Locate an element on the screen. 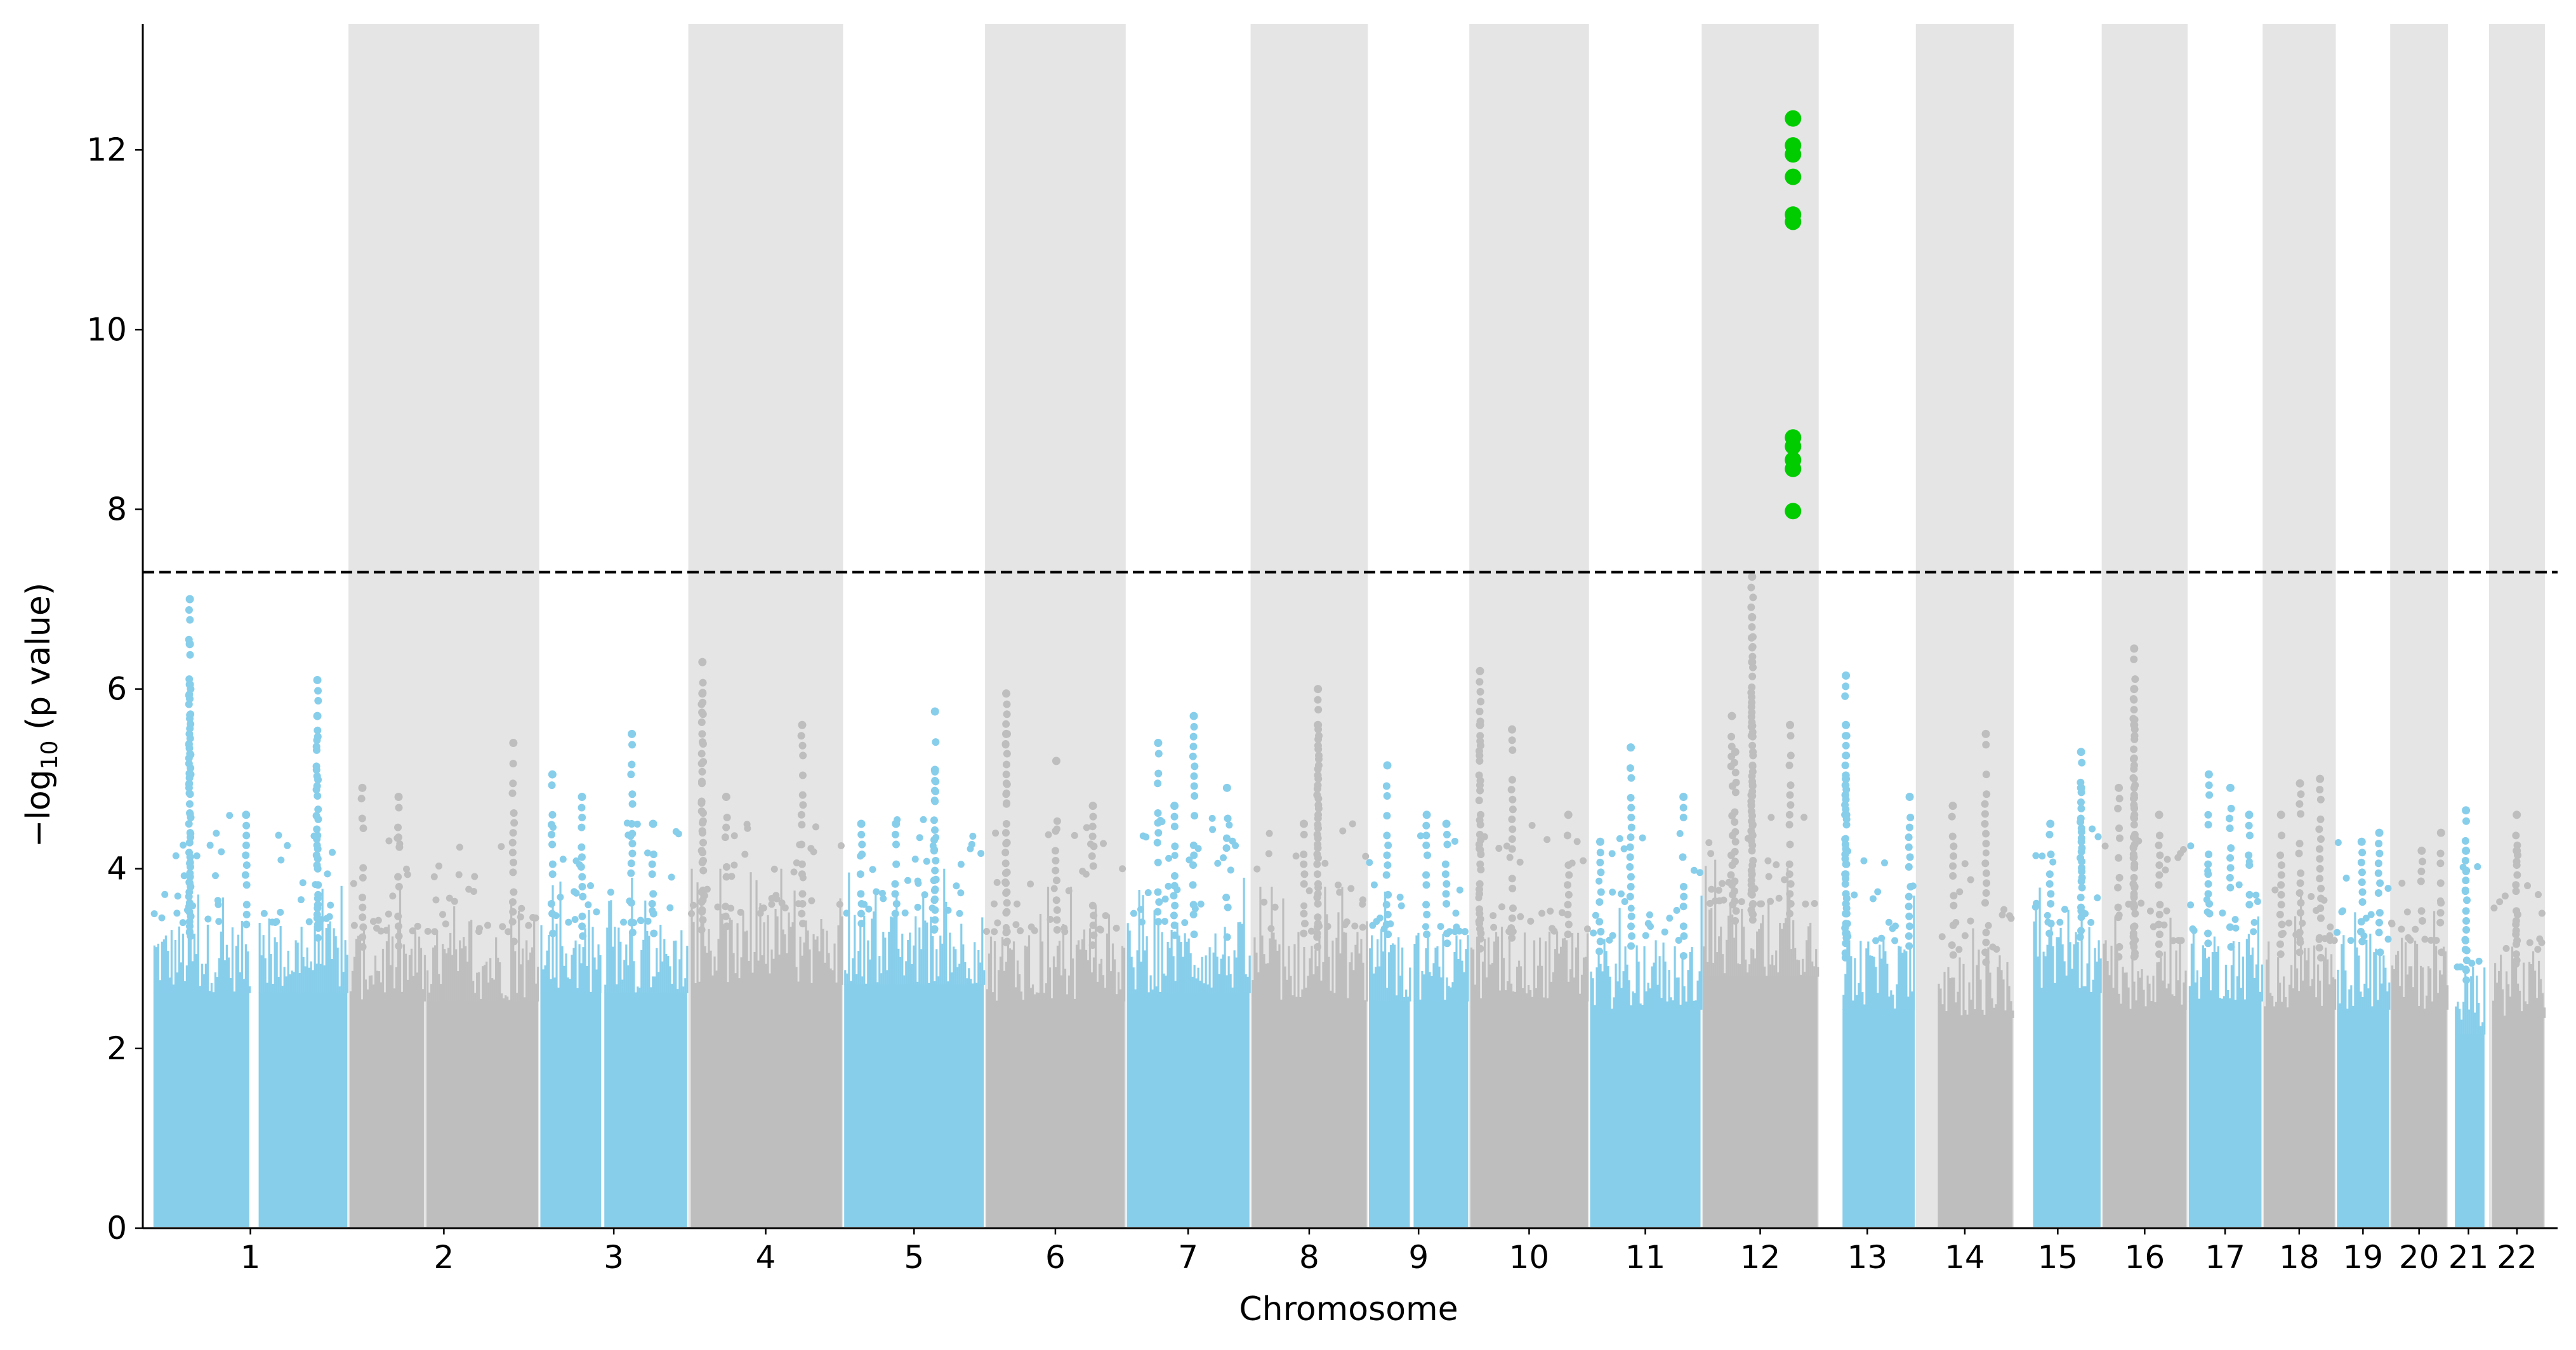 The height and width of the screenshot is (1350, 2576). x-tick-label-18: 18 is located at coordinates (2299, 1257).